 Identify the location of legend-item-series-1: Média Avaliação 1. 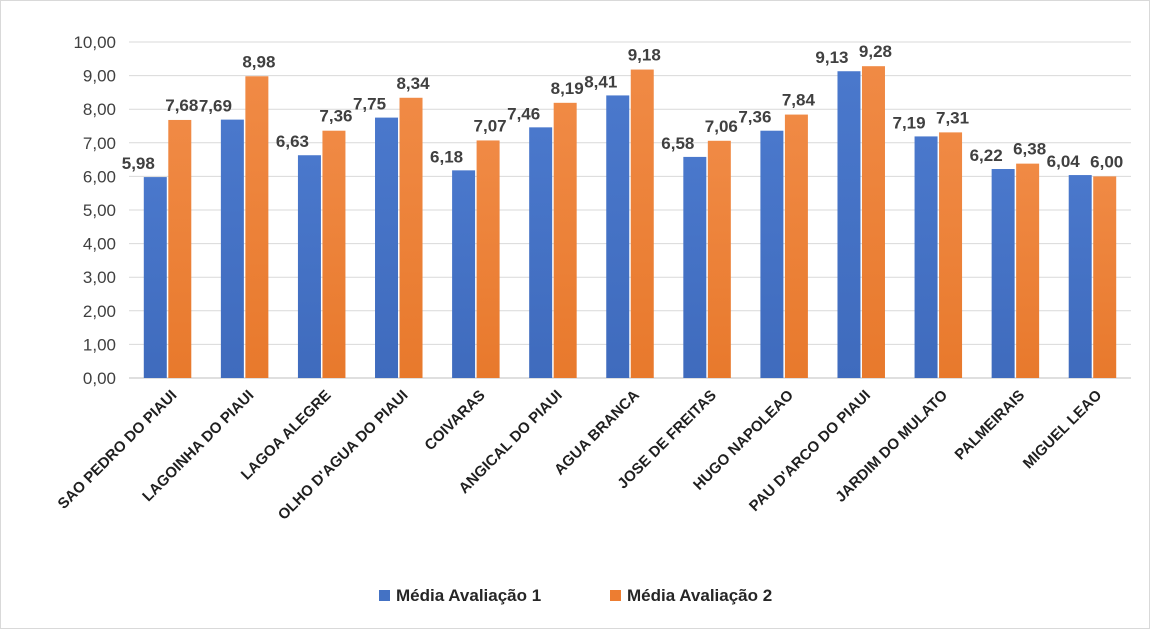
(460, 595).